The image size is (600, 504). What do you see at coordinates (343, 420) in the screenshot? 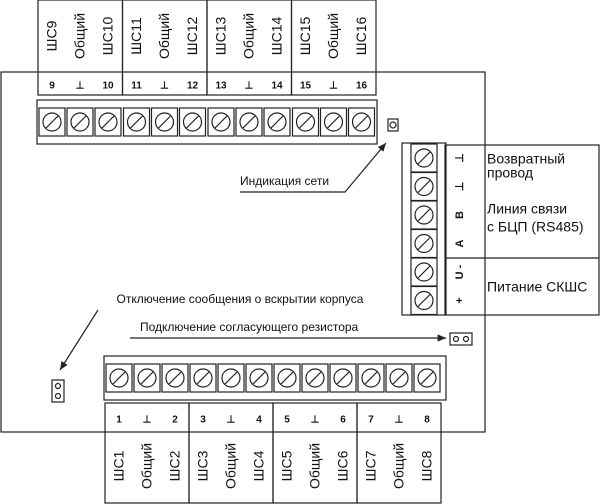
I see `terminal-number: 6` at bounding box center [343, 420].